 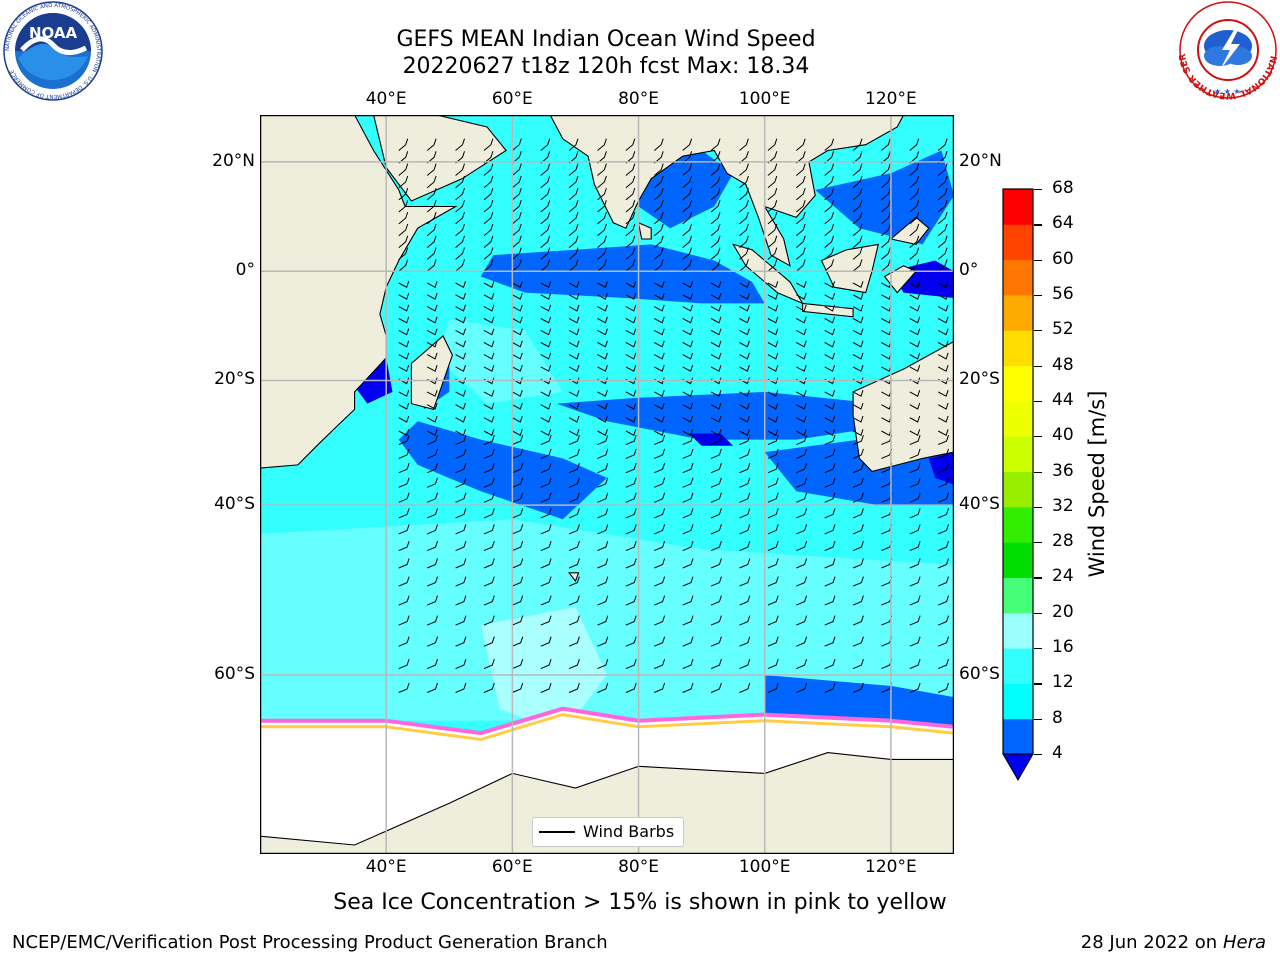 What do you see at coordinates (969, 270) in the screenshot?
I see `lat-label-right: 0°` at bounding box center [969, 270].